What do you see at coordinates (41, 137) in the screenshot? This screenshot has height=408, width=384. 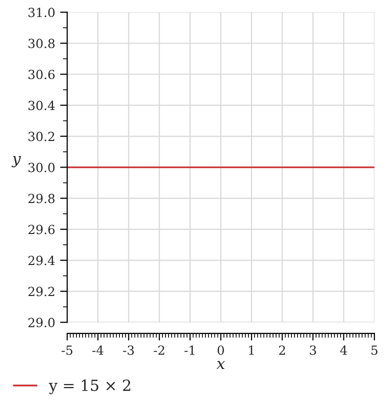 I see `y-tick-label: 30.2` at bounding box center [41, 137].